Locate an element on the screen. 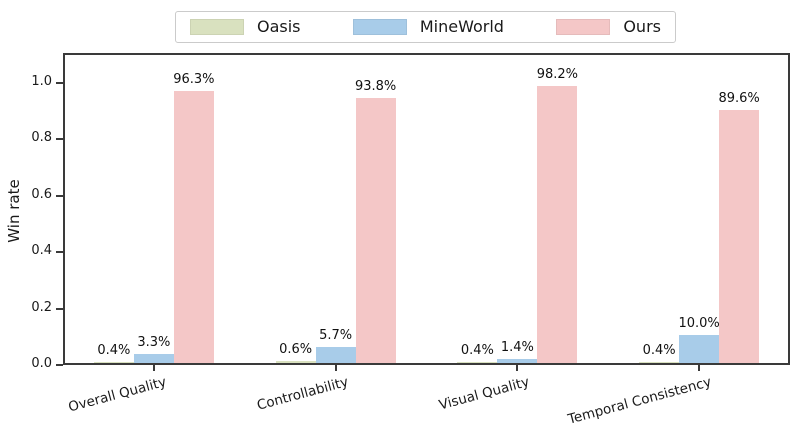  y-tick-label: 1.0 is located at coordinates (41, 81).